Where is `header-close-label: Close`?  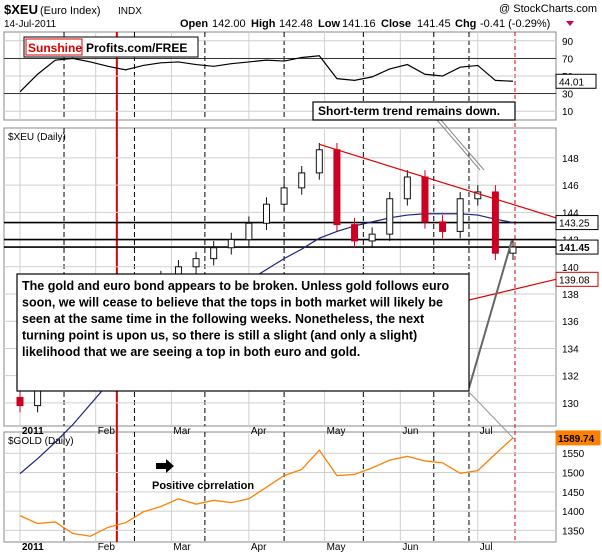 header-close-label: Close is located at coordinates (396, 24).